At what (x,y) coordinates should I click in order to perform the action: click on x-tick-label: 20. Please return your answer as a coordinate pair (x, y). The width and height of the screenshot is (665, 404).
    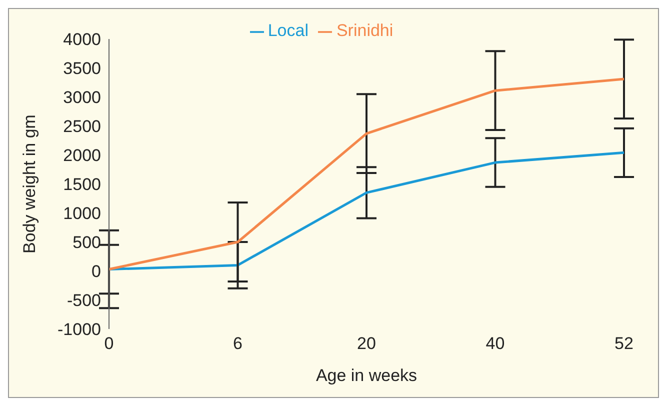
    Looking at the image, I should click on (366, 344).